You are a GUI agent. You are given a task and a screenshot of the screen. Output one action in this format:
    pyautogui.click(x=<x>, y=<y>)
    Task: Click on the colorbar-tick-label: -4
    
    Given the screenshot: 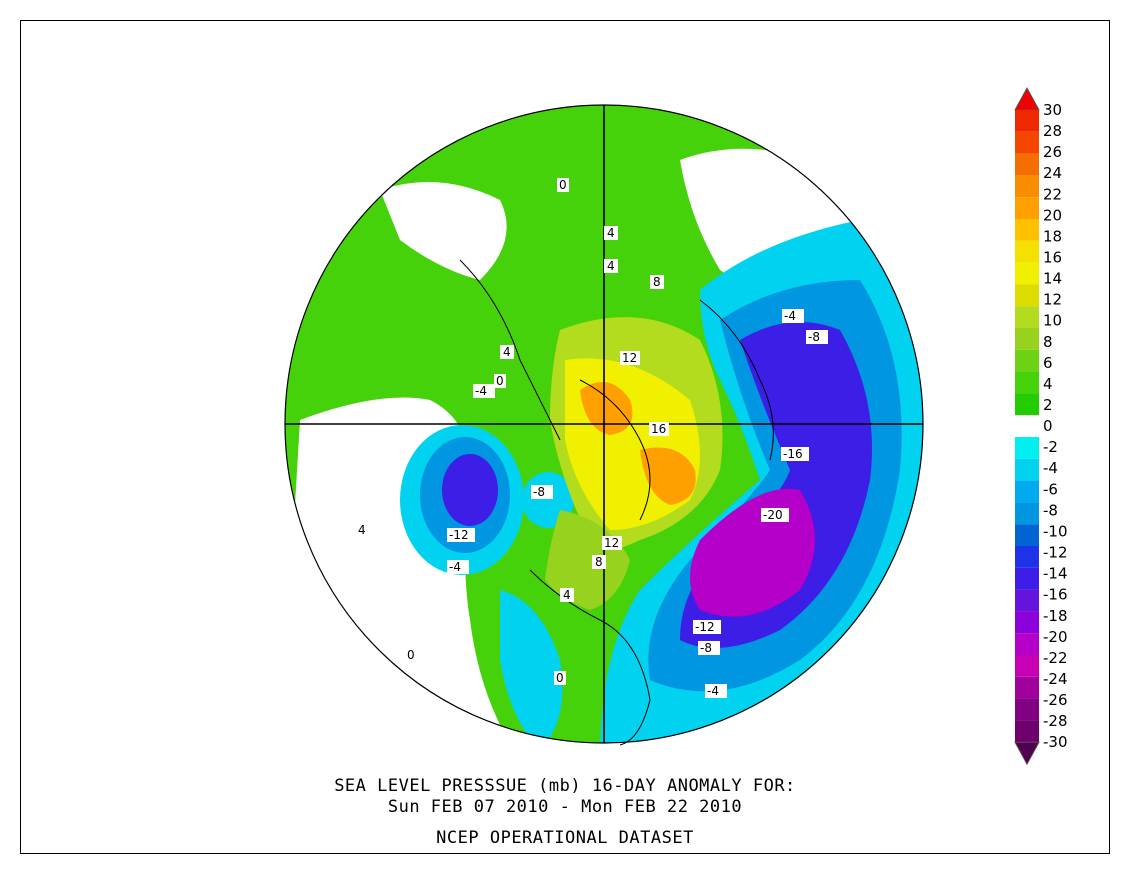 What is the action you would take?
    pyautogui.click(x=1050, y=468)
    